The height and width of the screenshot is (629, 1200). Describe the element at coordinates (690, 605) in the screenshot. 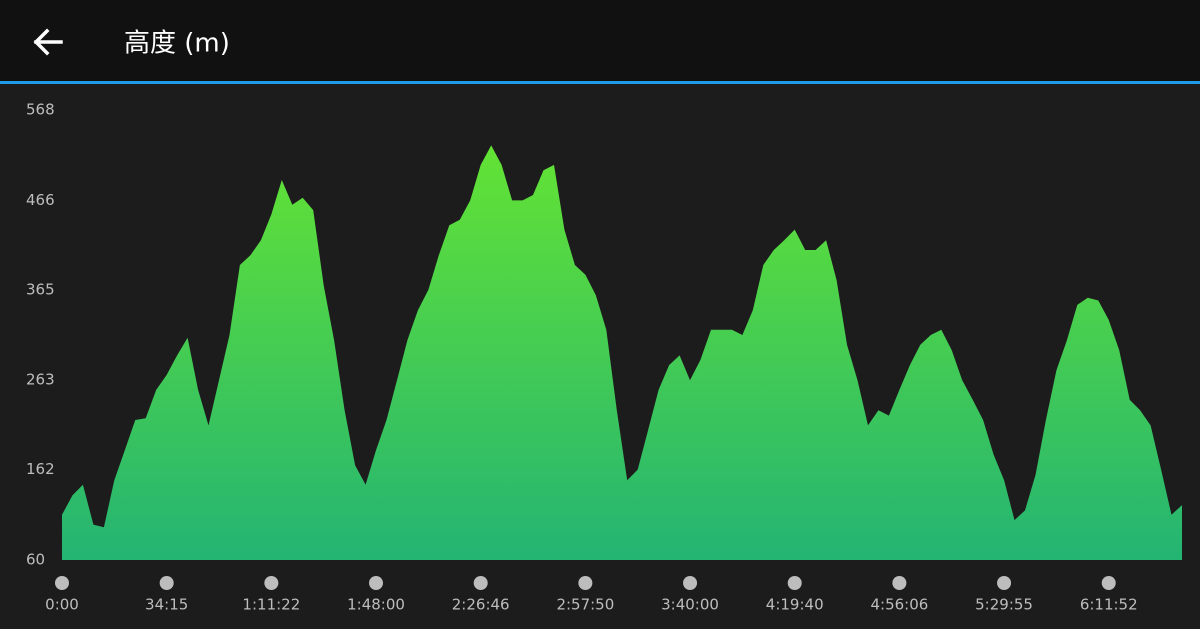

I see `x-tick-label: 3:40:00` at that location.